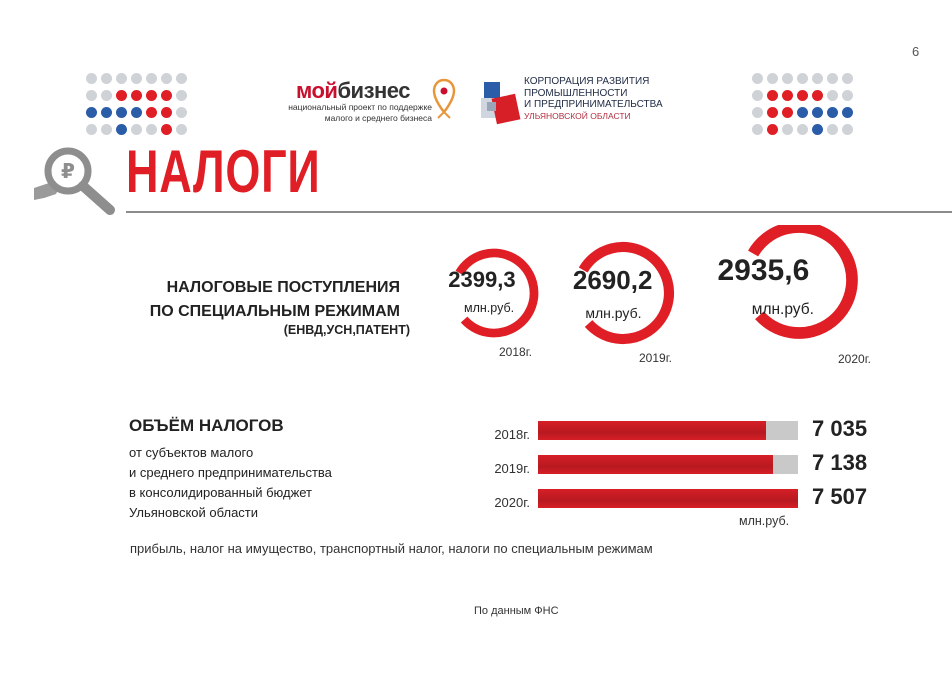 The image size is (952, 673). What do you see at coordinates (360, 107) in the screenshot?
I see `tagline-line1: национальный проект по поддержке` at bounding box center [360, 107].